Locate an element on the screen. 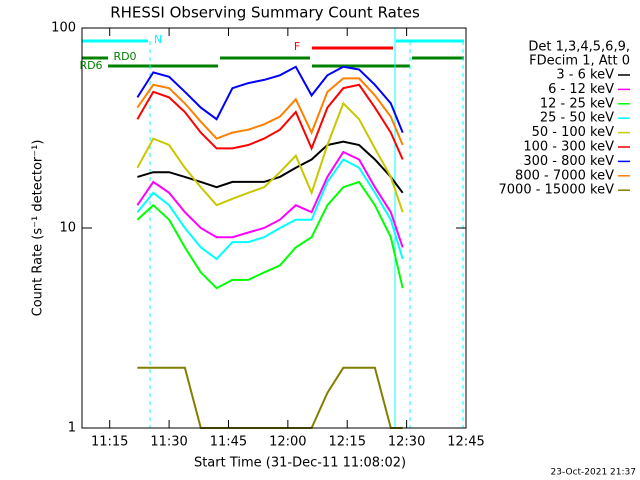 Image resolution: width=640 pixels, height=480 pixels. x-tick-label: 12:15 is located at coordinates (347, 442).